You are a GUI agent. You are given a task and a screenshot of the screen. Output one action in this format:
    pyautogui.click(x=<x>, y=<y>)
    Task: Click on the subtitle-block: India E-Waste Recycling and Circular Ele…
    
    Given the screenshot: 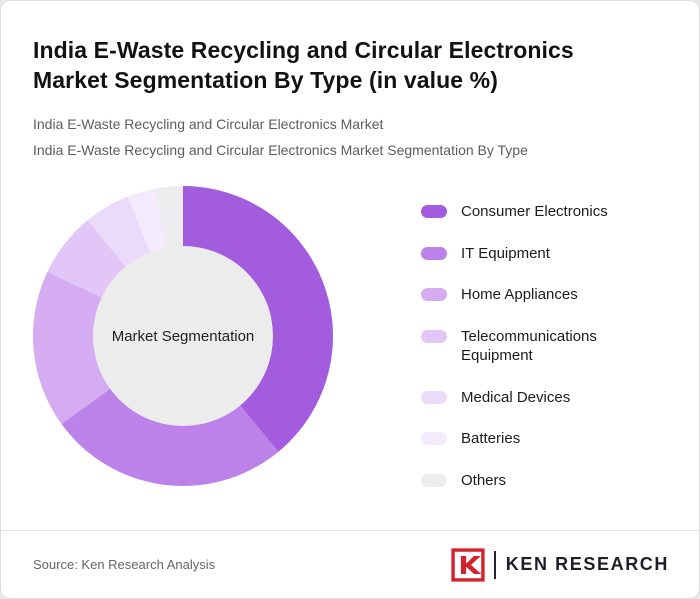 What is the action you would take?
    pyautogui.click(x=349, y=137)
    